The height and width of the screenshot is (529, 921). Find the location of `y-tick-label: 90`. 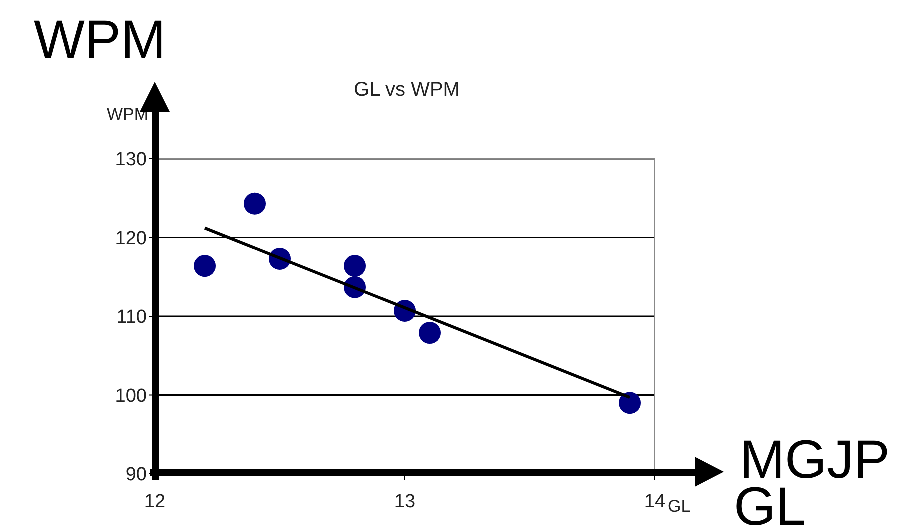

y-tick-label: 90 is located at coordinates (136, 475).